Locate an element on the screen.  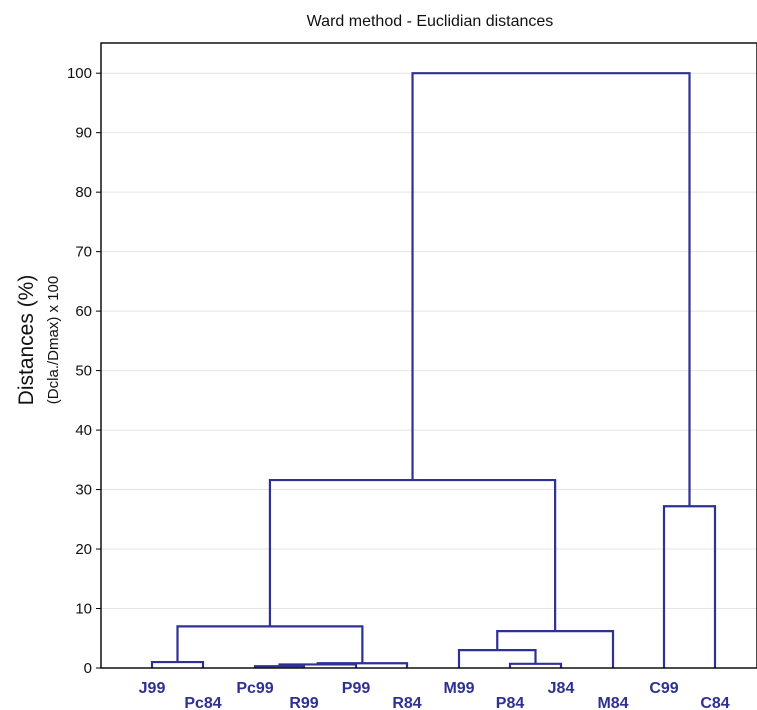
leaf-label: M99 is located at coordinates (458, 688).